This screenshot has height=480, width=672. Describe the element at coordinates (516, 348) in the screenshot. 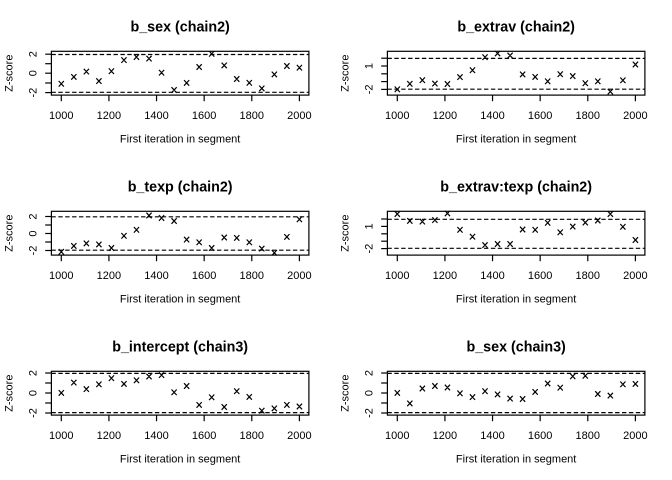

I see `svg-text: b_sex (chain3)` at that location.